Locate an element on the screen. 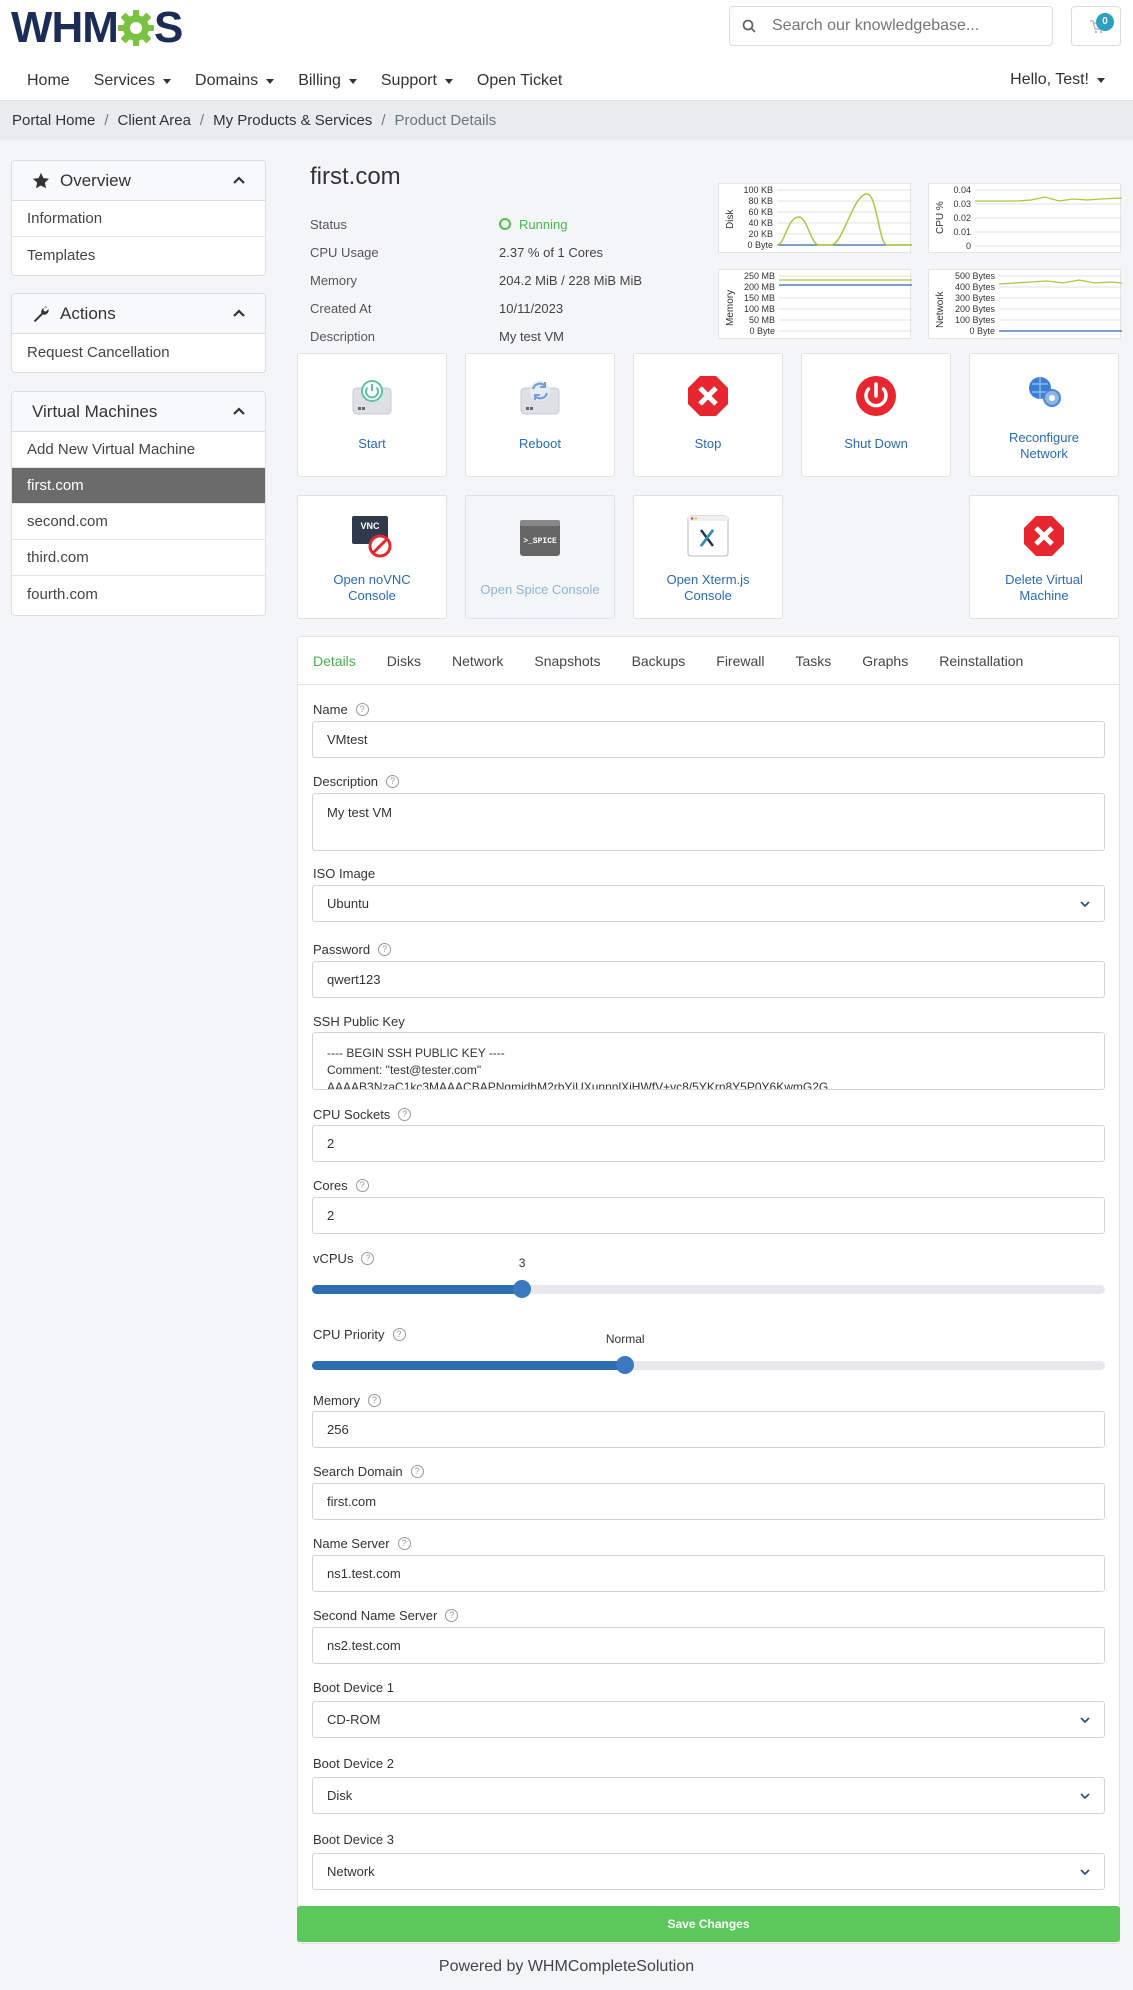 Image resolution: width=1133 pixels, height=1990 pixels. cpu-chart-ylabel: CPU % is located at coordinates (940, 217).